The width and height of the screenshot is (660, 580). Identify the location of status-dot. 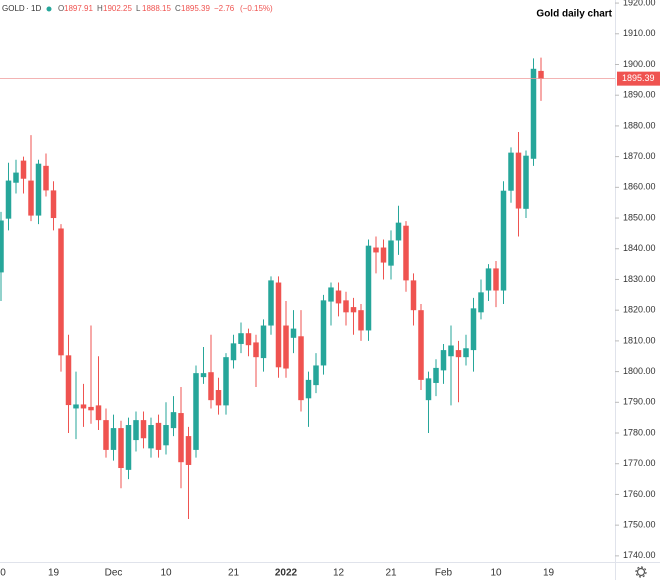
(49, 9).